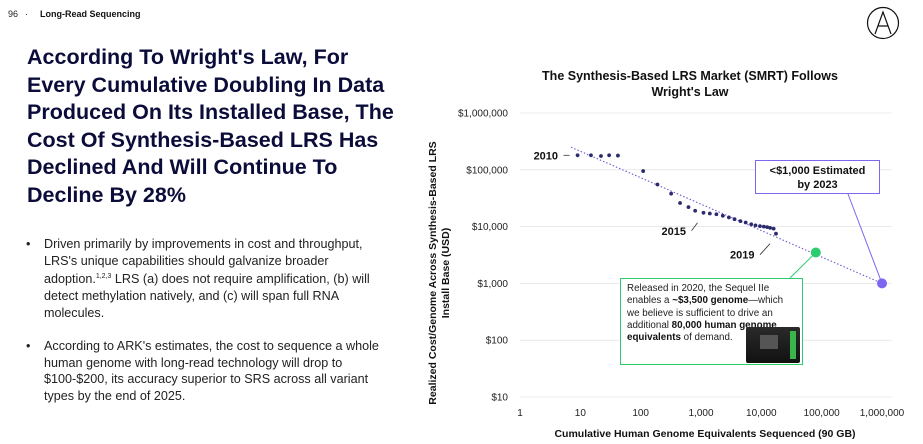 The width and height of the screenshot is (923, 444). Describe the element at coordinates (90, 14) in the screenshot. I see `section-title: Long-Read Sequencing` at that location.